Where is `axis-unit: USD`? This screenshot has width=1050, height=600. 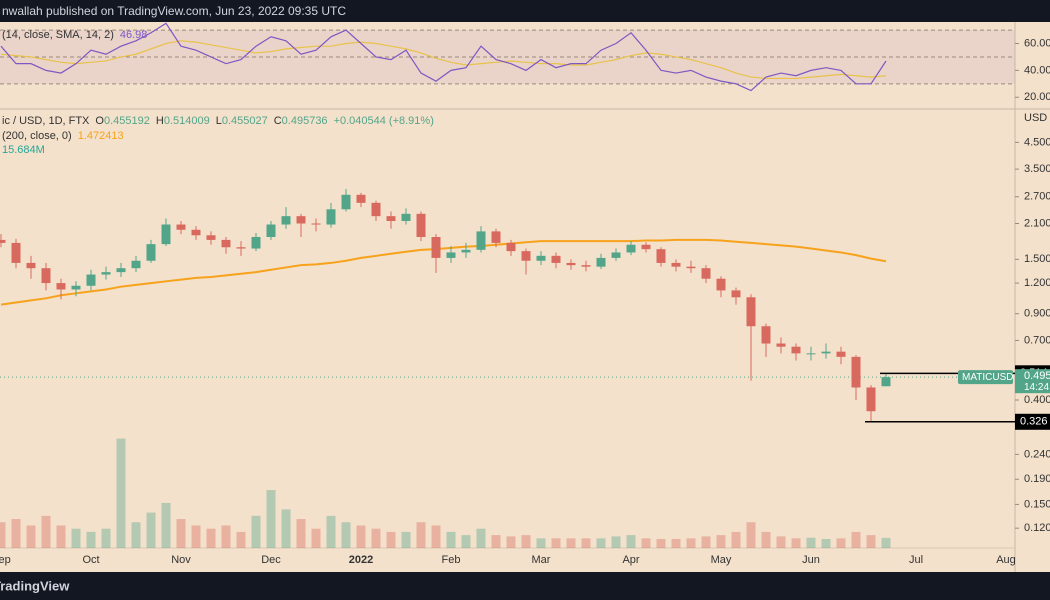 axis-unit: USD is located at coordinates (1035, 118).